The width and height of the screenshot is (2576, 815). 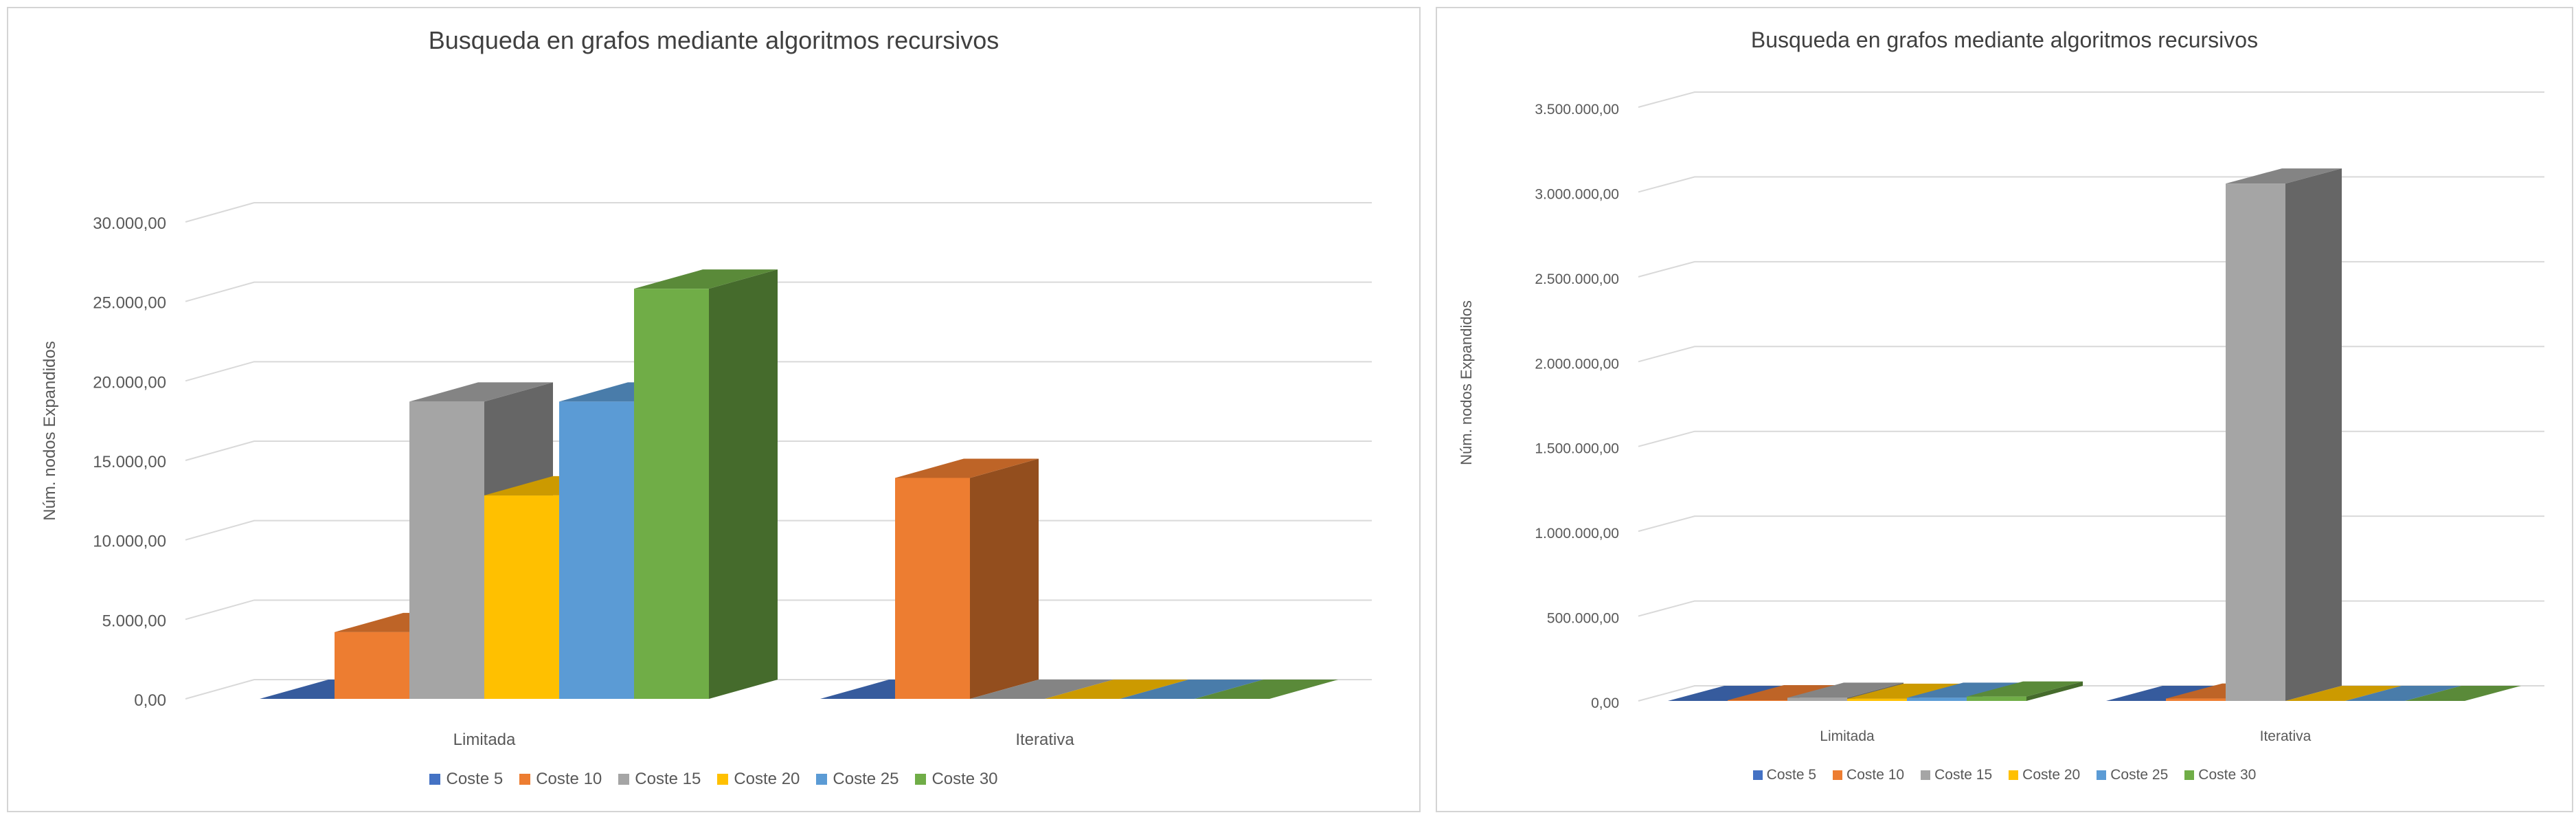 I want to click on chart-left-y-axis-title: Núm. nodos Expandidos, so click(x=50, y=431).